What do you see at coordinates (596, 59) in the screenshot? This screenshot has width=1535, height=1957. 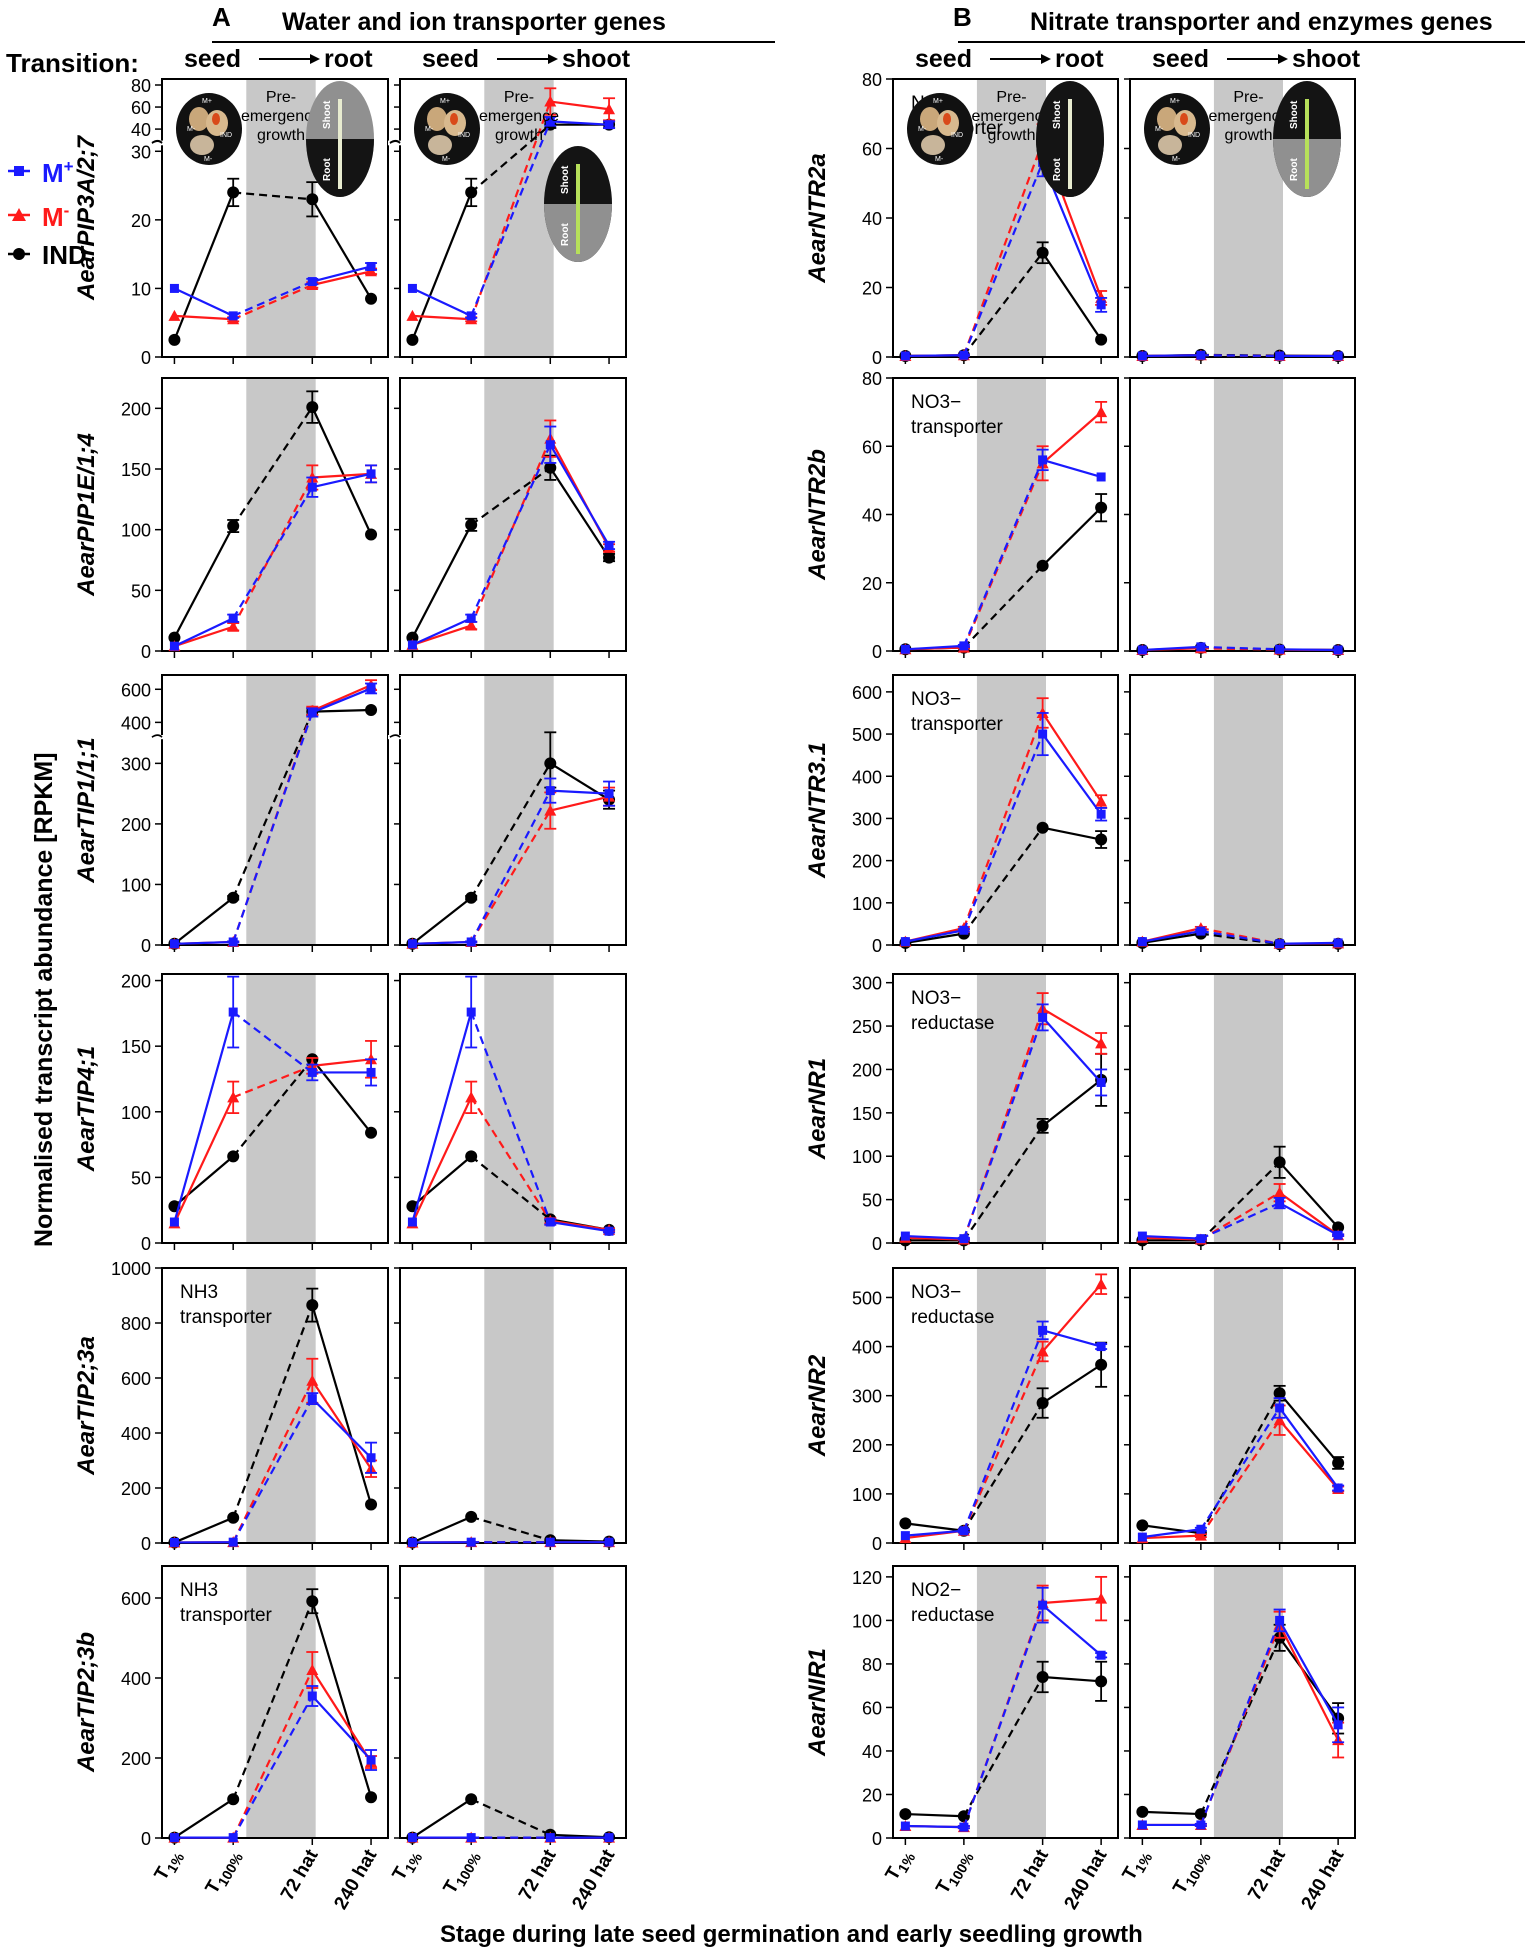 I see `transition-dest-label: shoot` at bounding box center [596, 59].